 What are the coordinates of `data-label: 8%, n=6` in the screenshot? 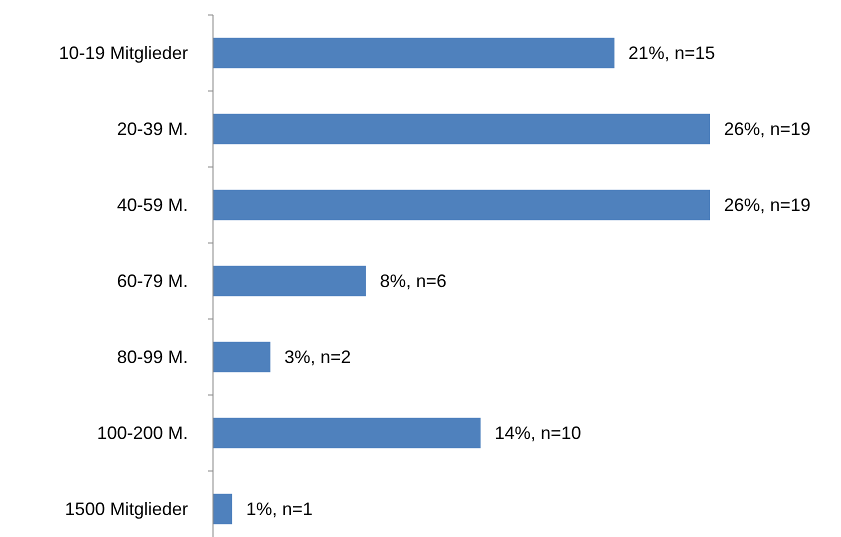 It's located at (413, 281).